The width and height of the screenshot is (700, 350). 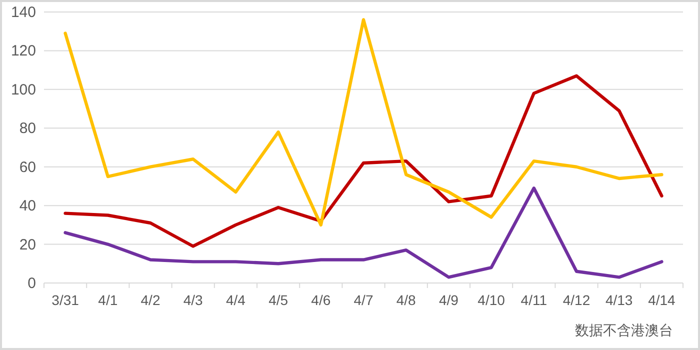 What do you see at coordinates (406, 300) in the screenshot?
I see `x-tick-label: 4/8` at bounding box center [406, 300].